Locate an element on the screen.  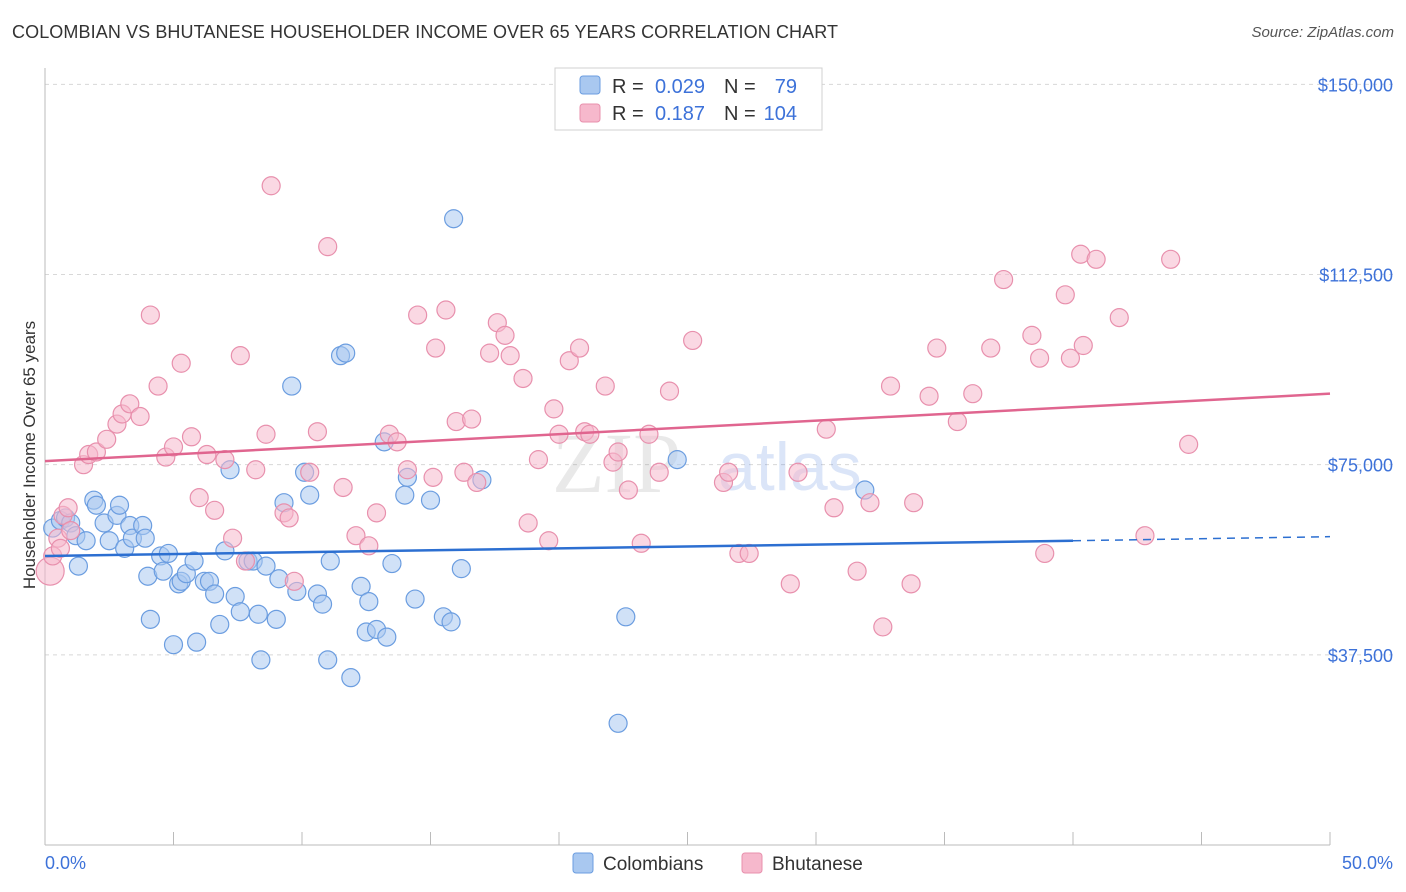
watermark-atlas: atlas is located at coordinates (790, 467).